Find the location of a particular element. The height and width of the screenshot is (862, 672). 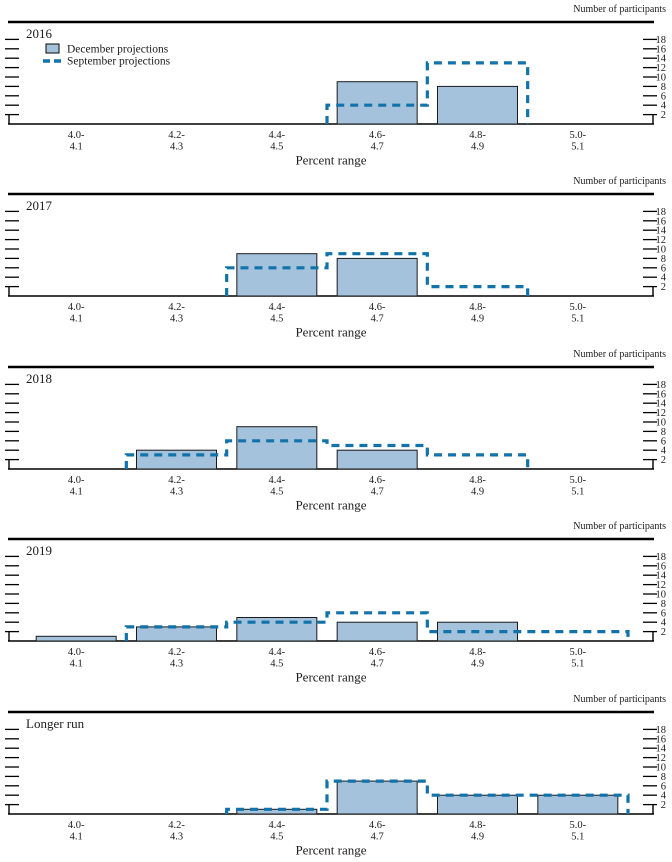

december-bar-5.0-5.1 is located at coordinates (578, 804).